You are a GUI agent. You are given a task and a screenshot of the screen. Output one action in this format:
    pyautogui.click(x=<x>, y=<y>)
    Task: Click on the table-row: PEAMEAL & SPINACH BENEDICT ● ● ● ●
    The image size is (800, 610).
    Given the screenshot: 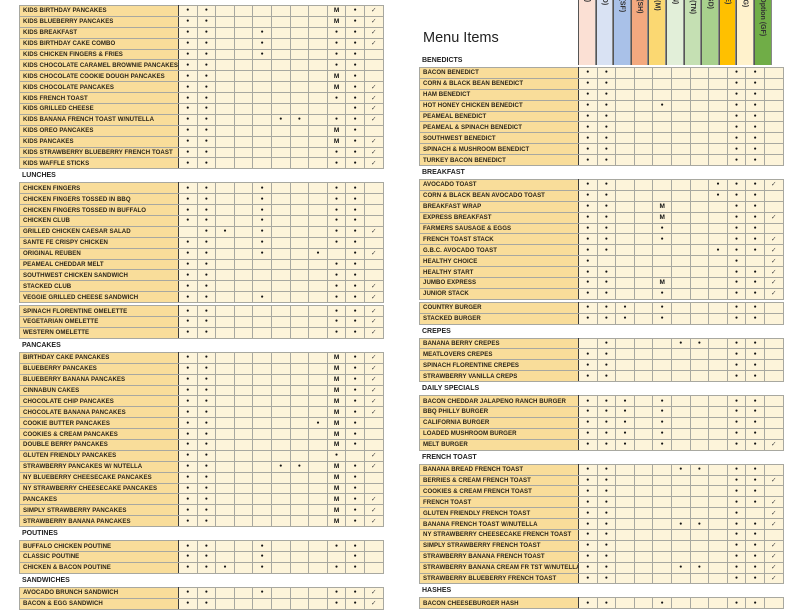 What is the action you would take?
    pyautogui.click(x=601, y=127)
    